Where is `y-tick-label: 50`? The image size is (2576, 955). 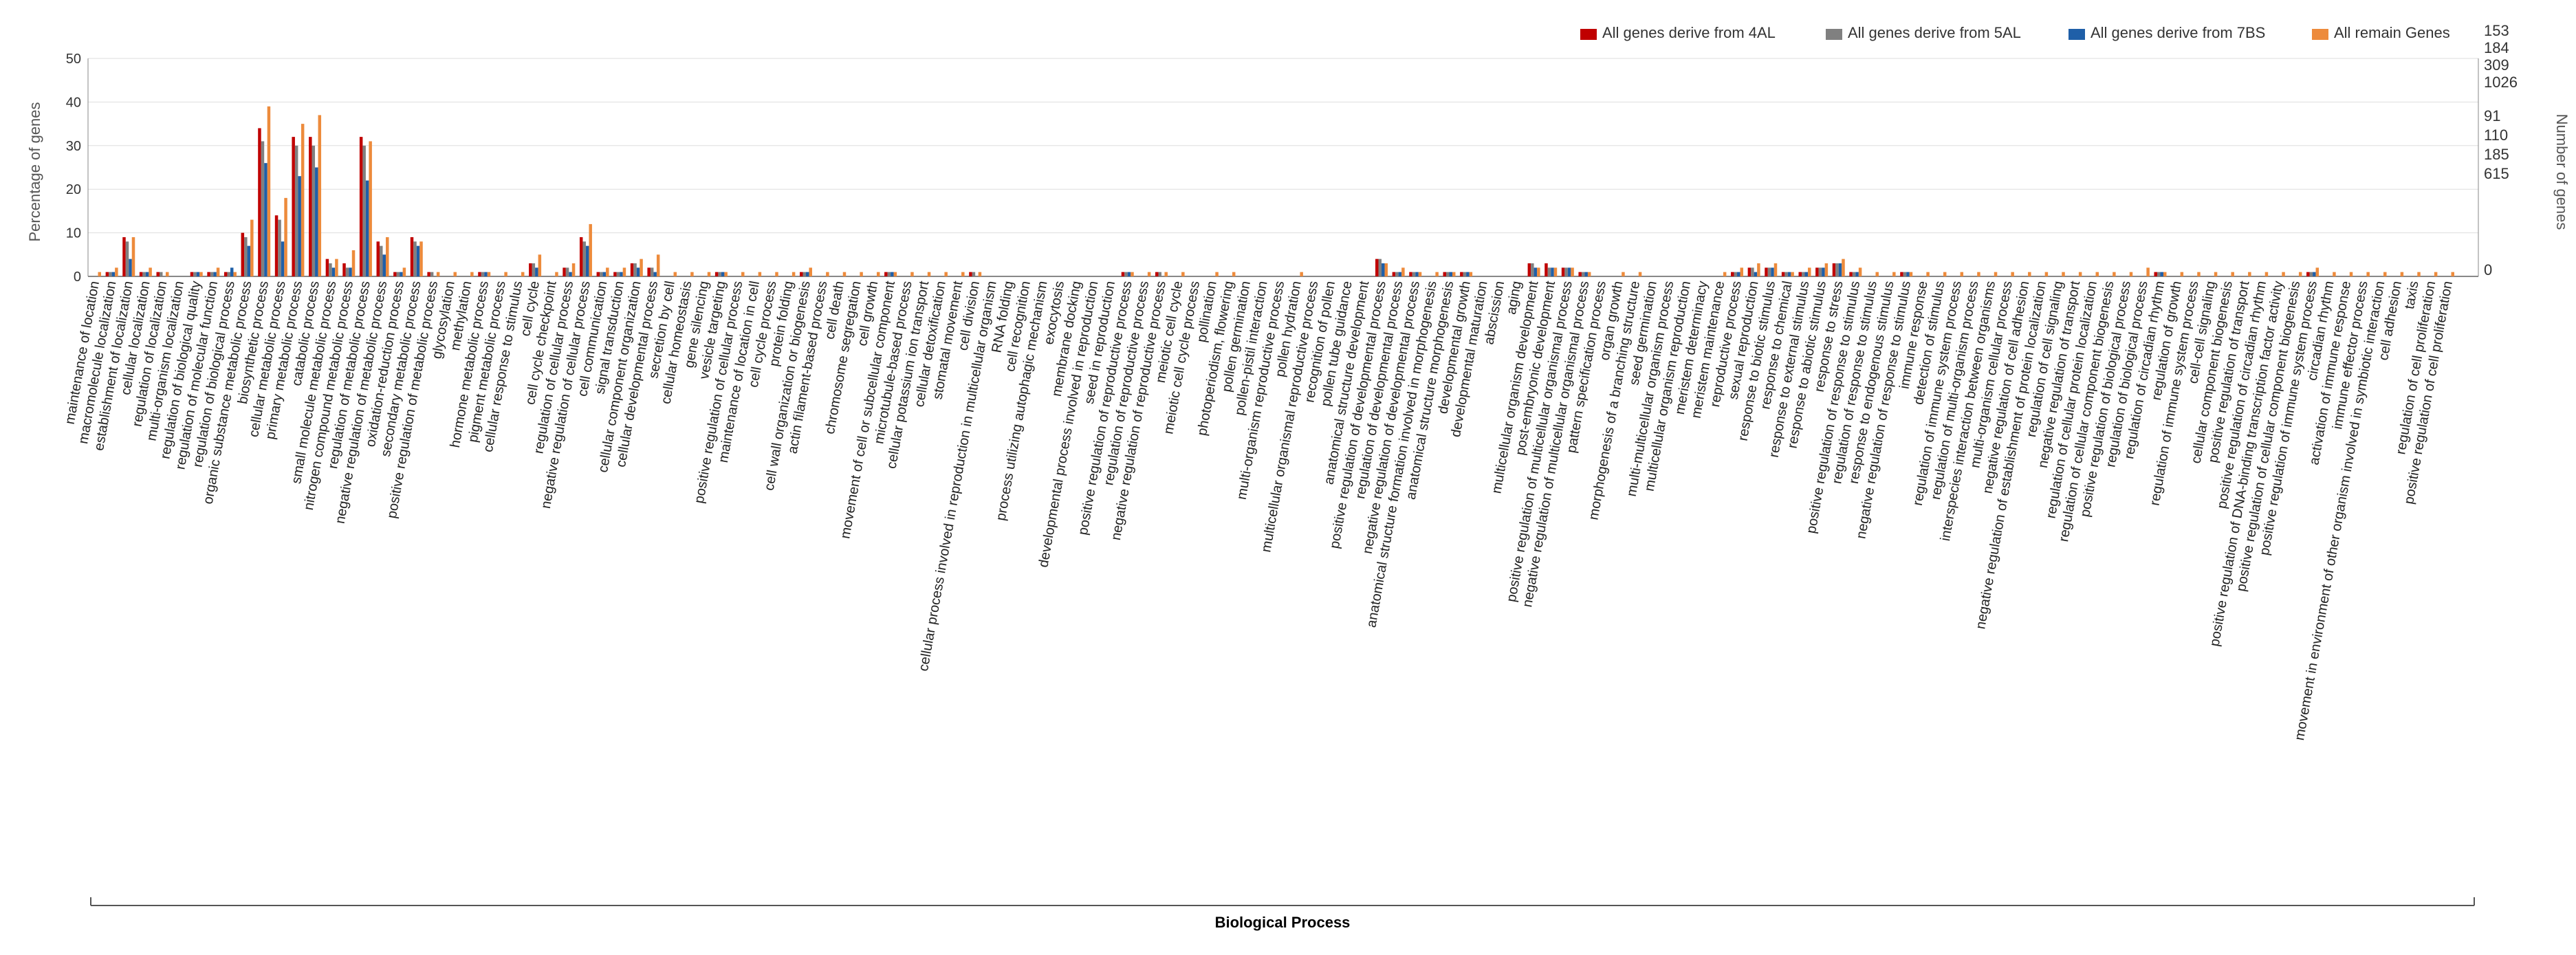
y-tick-label: 50 is located at coordinates (73, 59).